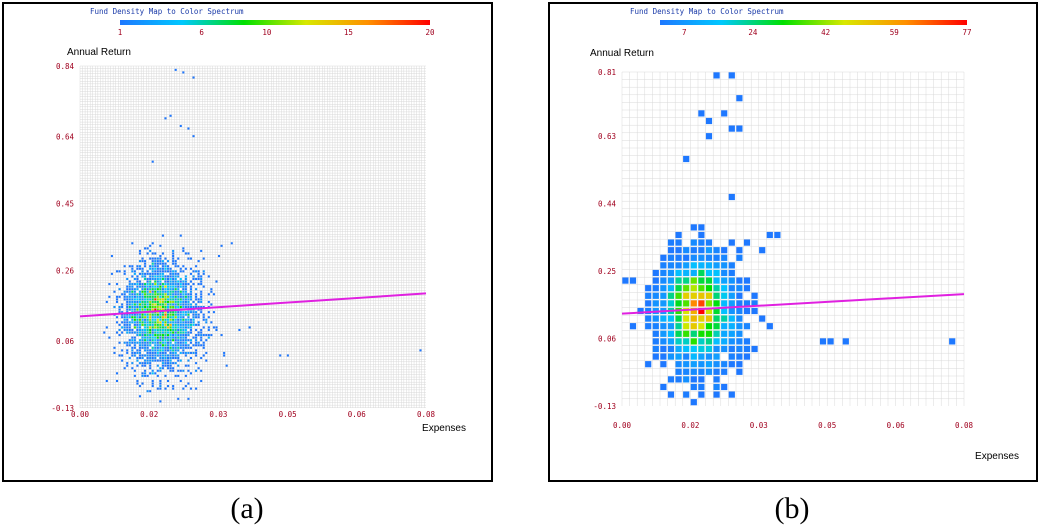 This screenshot has height=531, width=1047. I want to click on panel-caption: (b), so click(792, 508).